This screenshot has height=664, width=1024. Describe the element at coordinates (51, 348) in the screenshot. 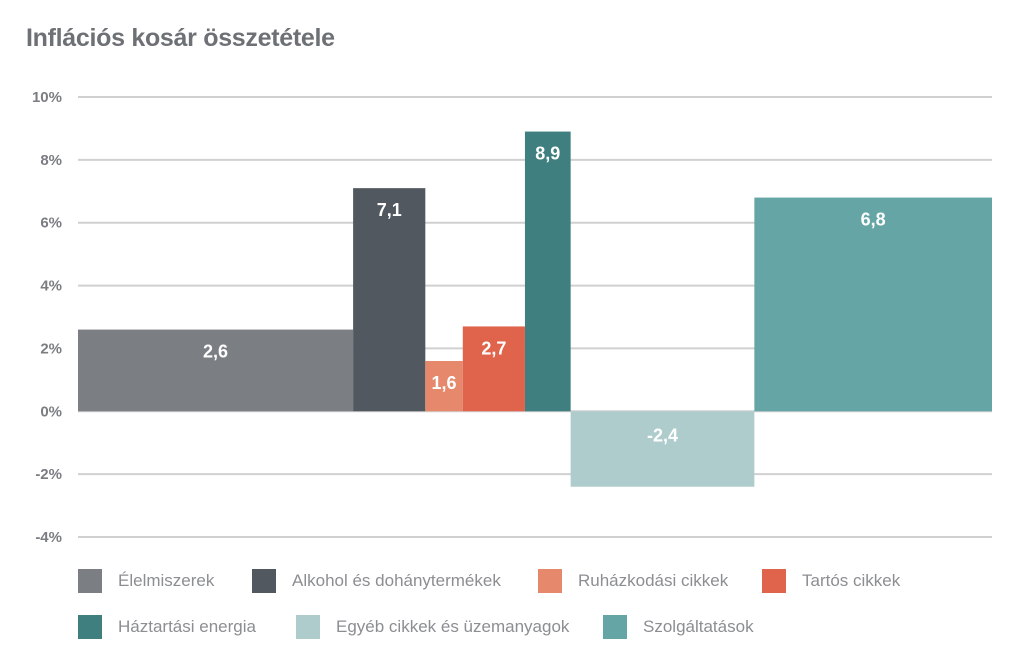

I see `y-tick-label: 2%` at that location.